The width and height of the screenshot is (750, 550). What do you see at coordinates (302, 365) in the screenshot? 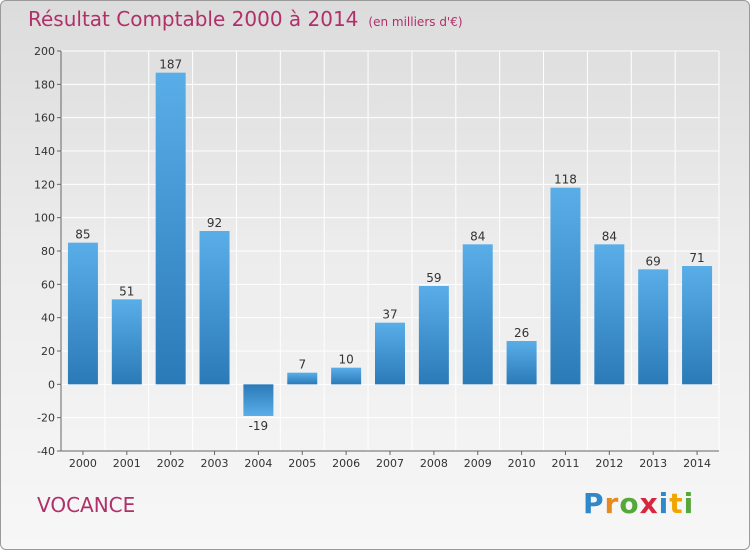
I see `data-label: 7` at bounding box center [302, 365].